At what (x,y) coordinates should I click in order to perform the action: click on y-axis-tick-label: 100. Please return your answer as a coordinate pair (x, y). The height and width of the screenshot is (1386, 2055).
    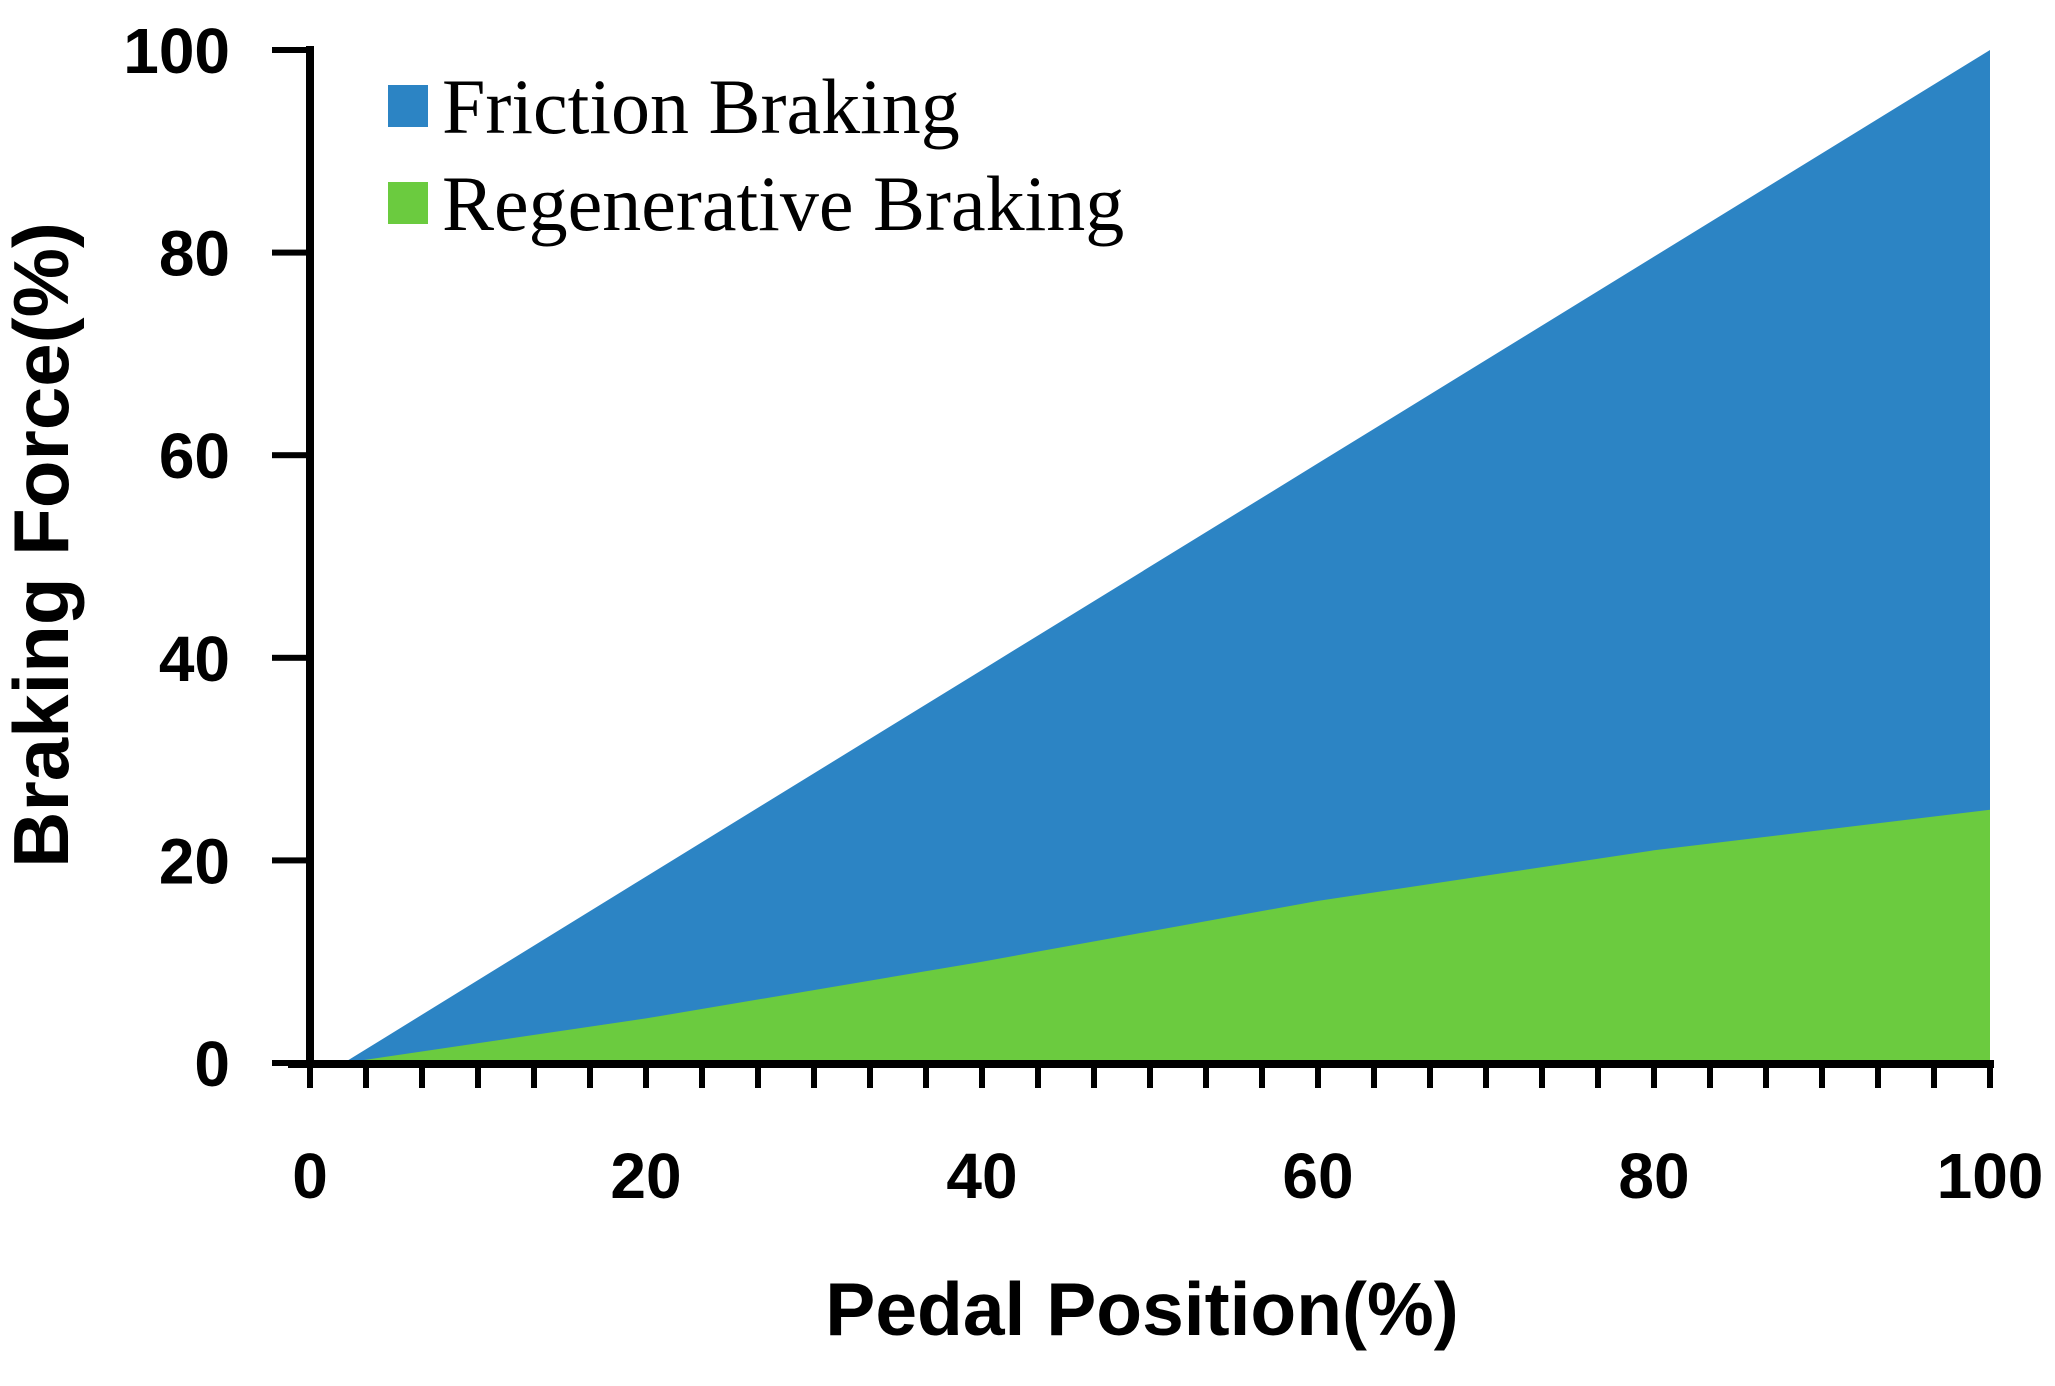
    Looking at the image, I should click on (176, 51).